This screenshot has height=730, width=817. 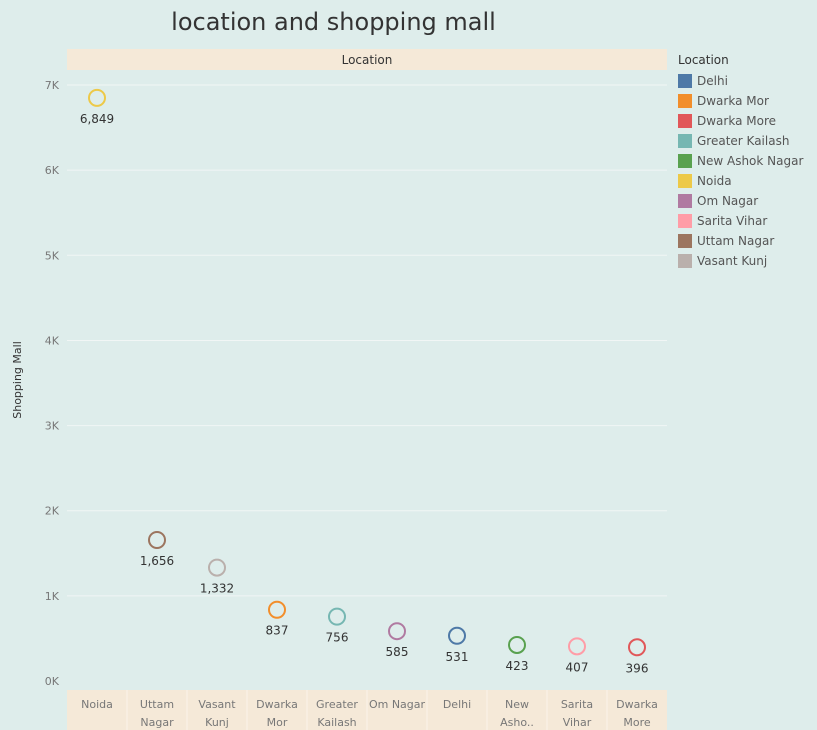 I want to click on x-tick-label: Nagar, so click(x=157, y=722).